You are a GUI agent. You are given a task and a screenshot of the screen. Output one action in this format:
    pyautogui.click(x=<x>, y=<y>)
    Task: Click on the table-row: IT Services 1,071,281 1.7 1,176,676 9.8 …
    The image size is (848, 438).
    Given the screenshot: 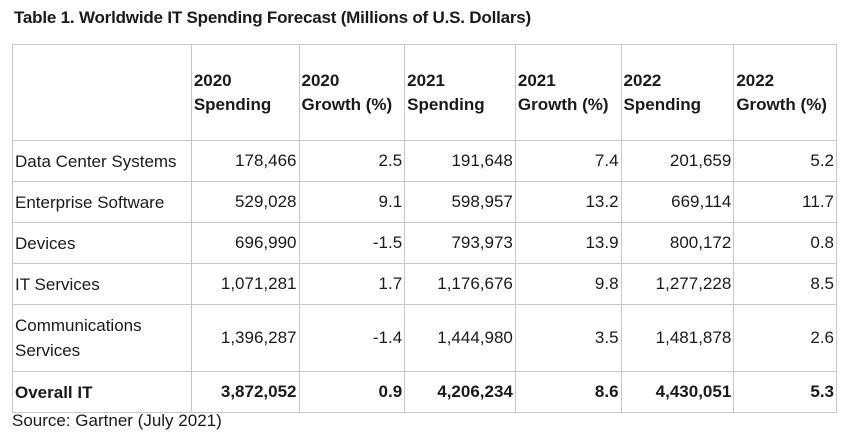 What is the action you would take?
    pyautogui.click(x=424, y=284)
    